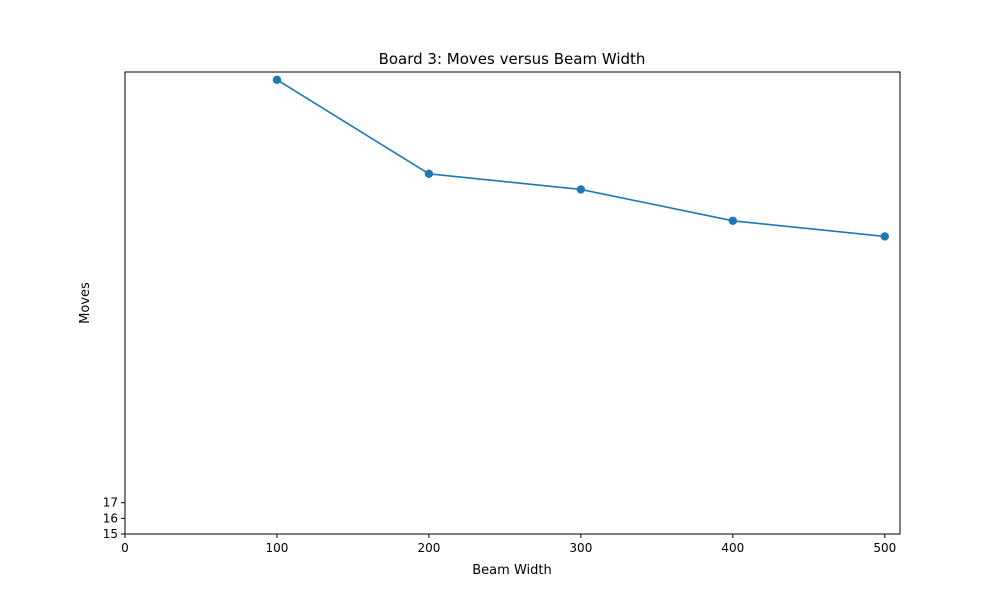 This screenshot has height=600, width=1000. I want to click on x-tick-label: 500, so click(884, 548).